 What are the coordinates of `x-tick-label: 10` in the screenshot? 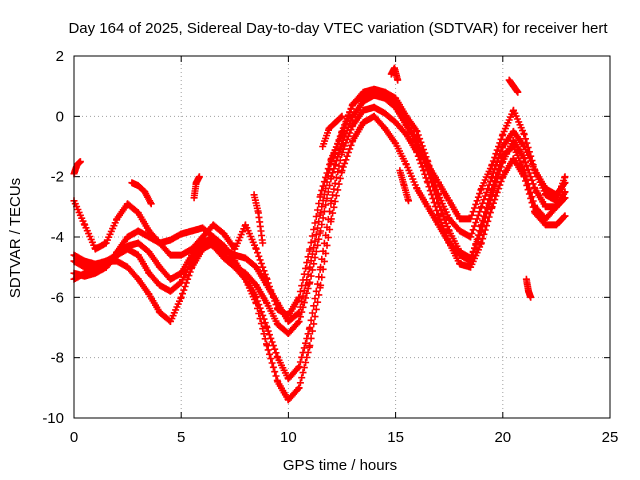 It's located at (288, 437).